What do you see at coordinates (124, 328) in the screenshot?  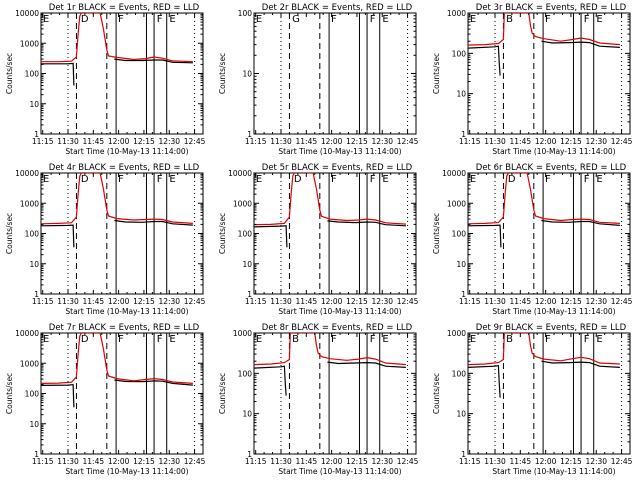 I see `panel-title: Det 7r BLACK = Events, RED = LLD` at bounding box center [124, 328].